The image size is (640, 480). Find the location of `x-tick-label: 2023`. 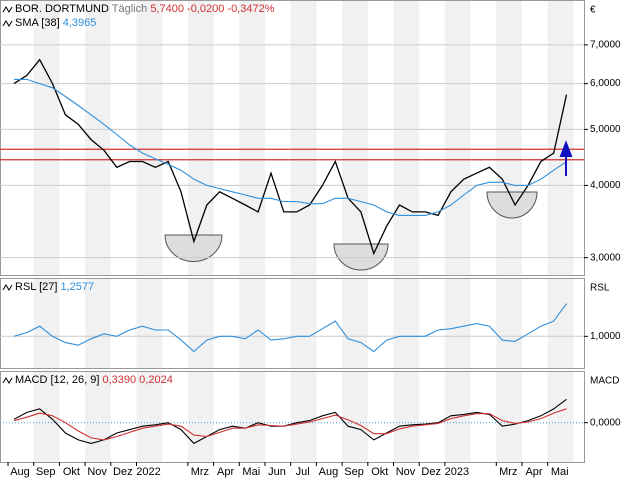

x-tick-label: 2023 is located at coordinates (457, 472).